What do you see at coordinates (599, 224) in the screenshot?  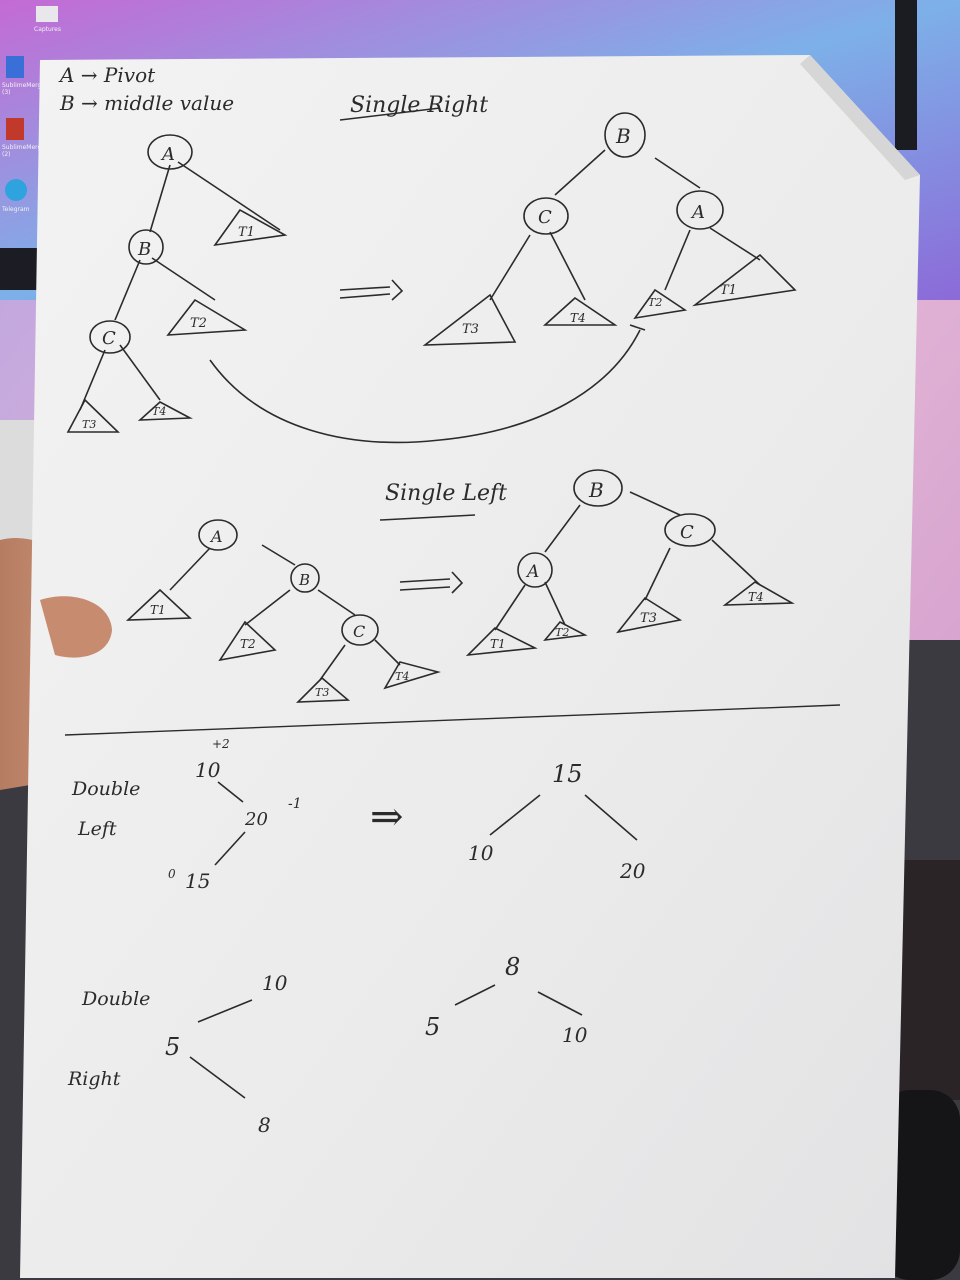 I see `single-right-after-nodes: B C A T3 T4 T2 T1` at bounding box center [599, 224].